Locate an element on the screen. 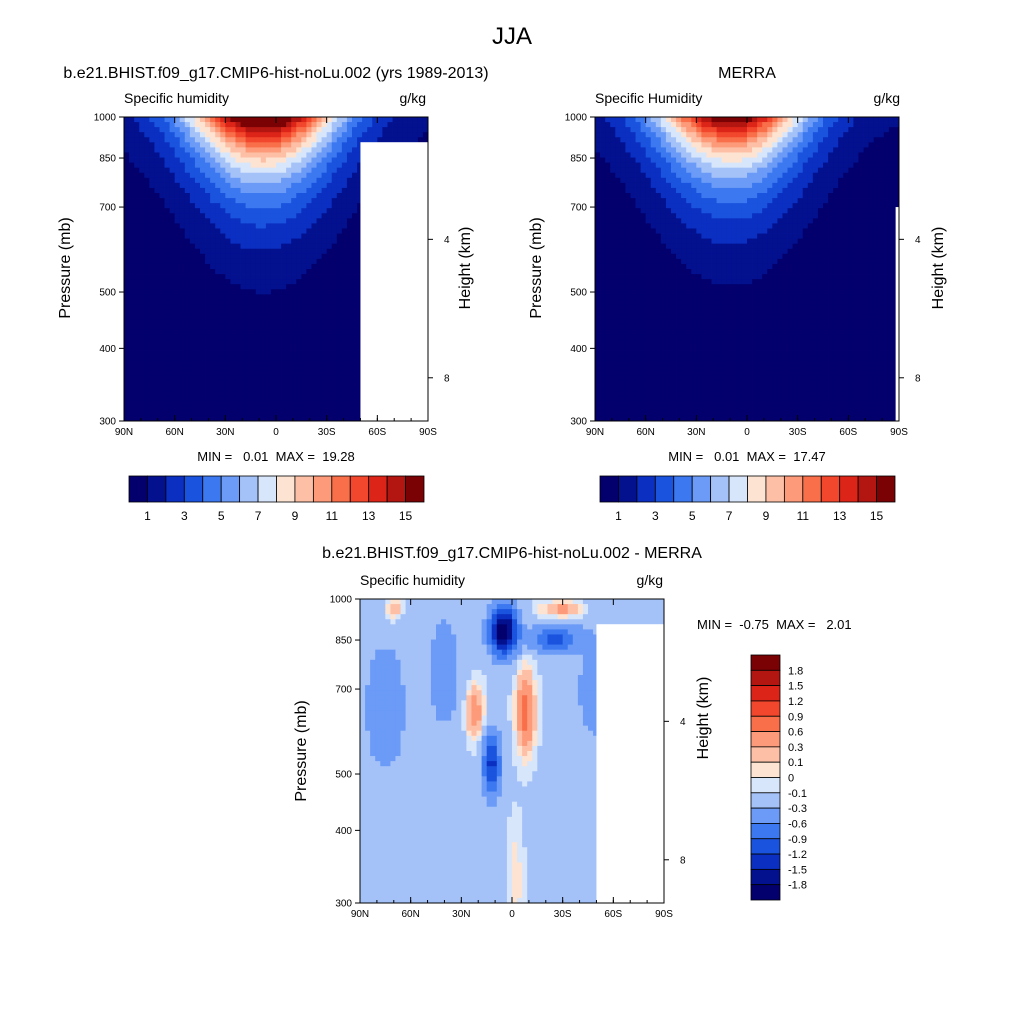 Image resolution: width=1024 pixels, height=1024 pixels. terrain-mask is located at coordinates (394, 281).